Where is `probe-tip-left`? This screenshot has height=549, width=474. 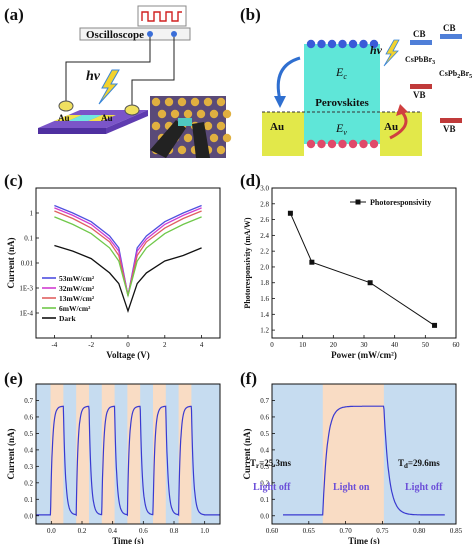 probe-tip-left is located at coordinates (66, 106).